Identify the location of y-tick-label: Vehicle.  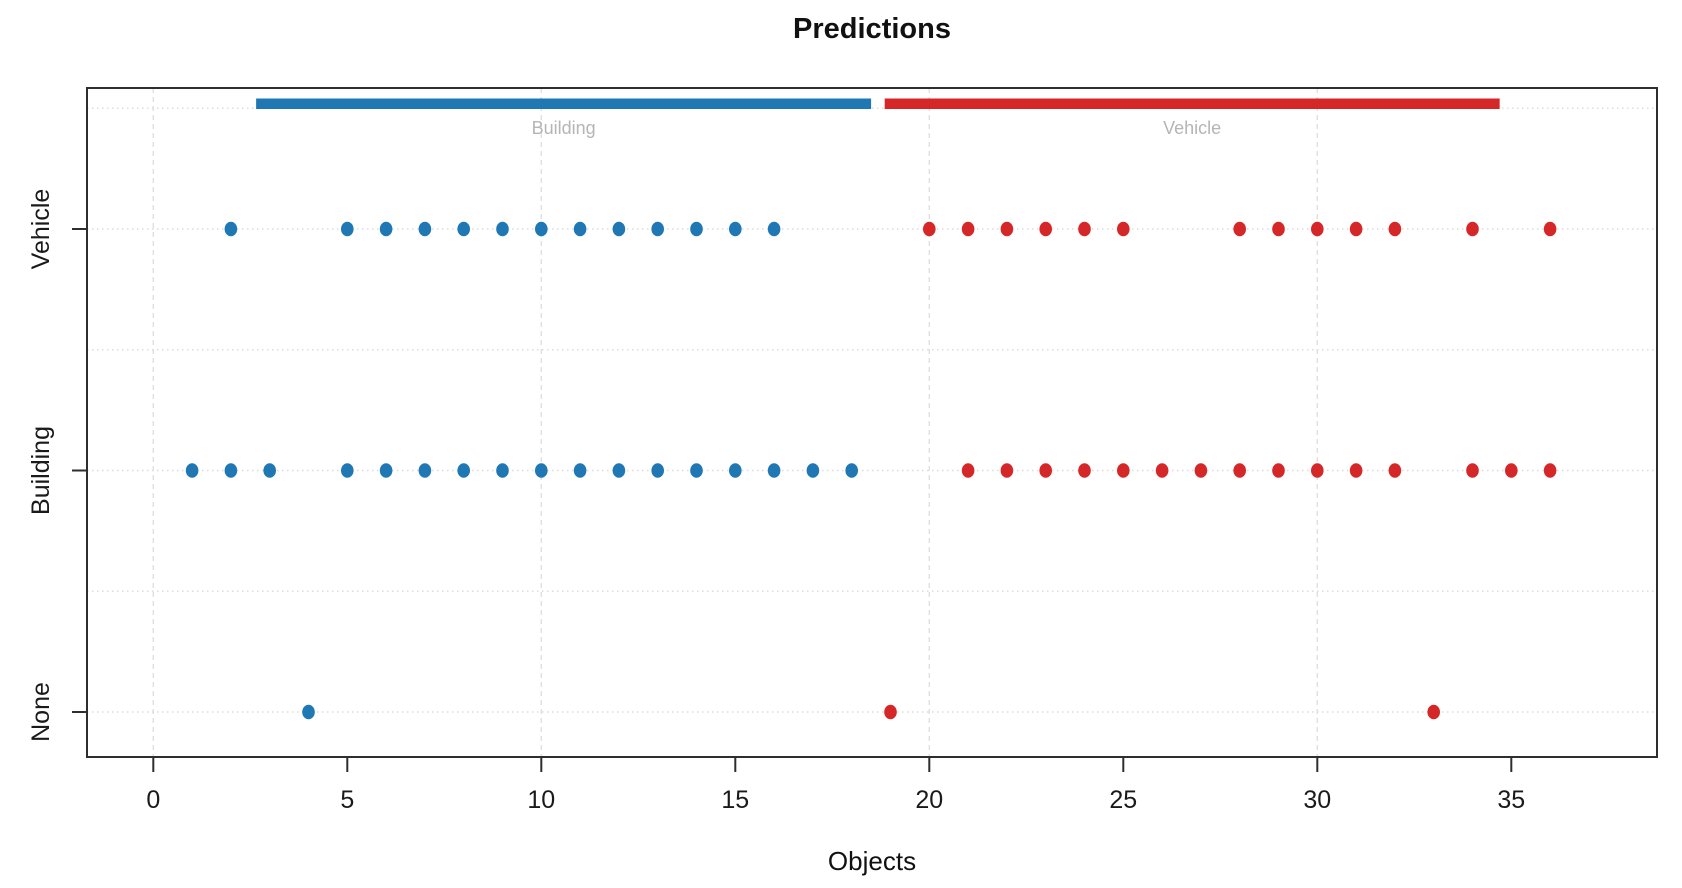
(41, 229).